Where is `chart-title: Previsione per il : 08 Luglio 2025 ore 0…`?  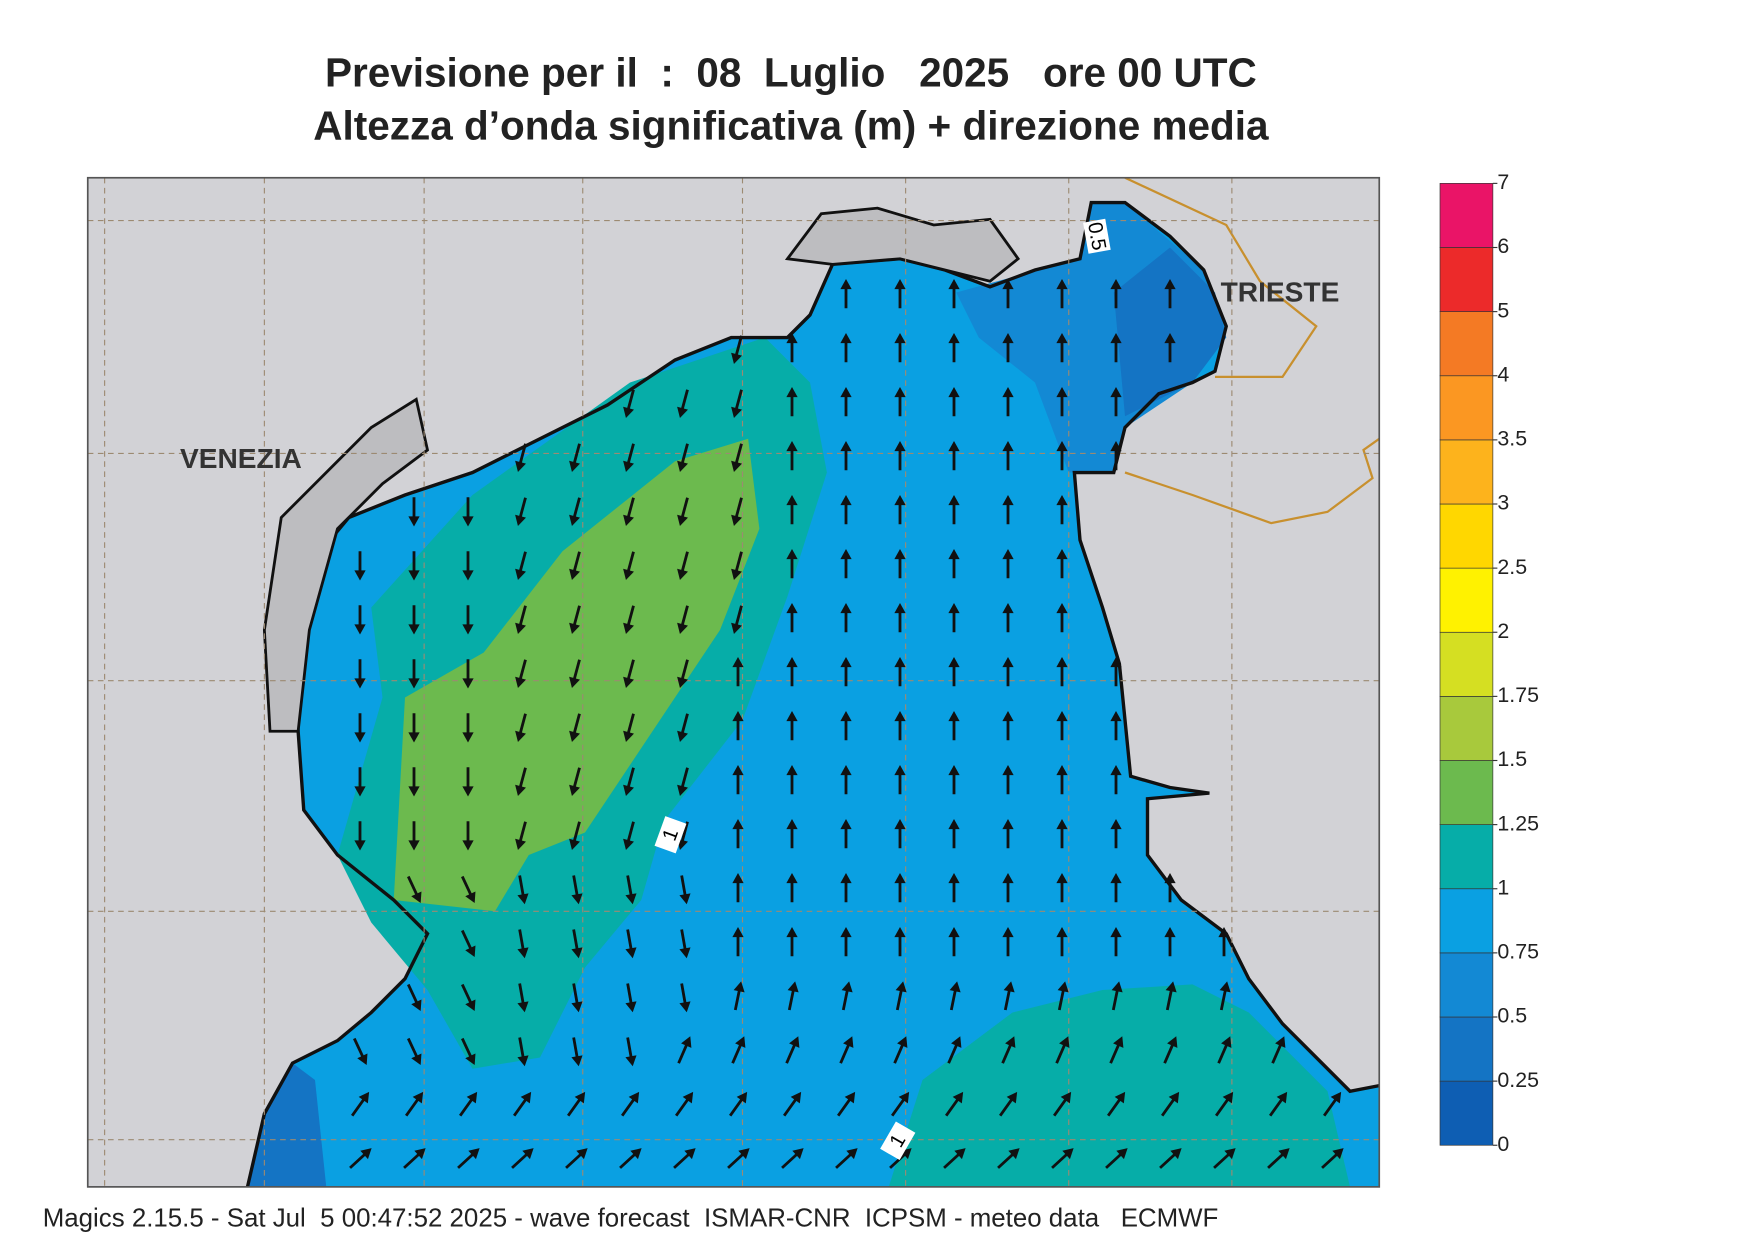
chart-title: Previsione per il : 08 Luglio 2025 ore 0… is located at coordinates (791, 73).